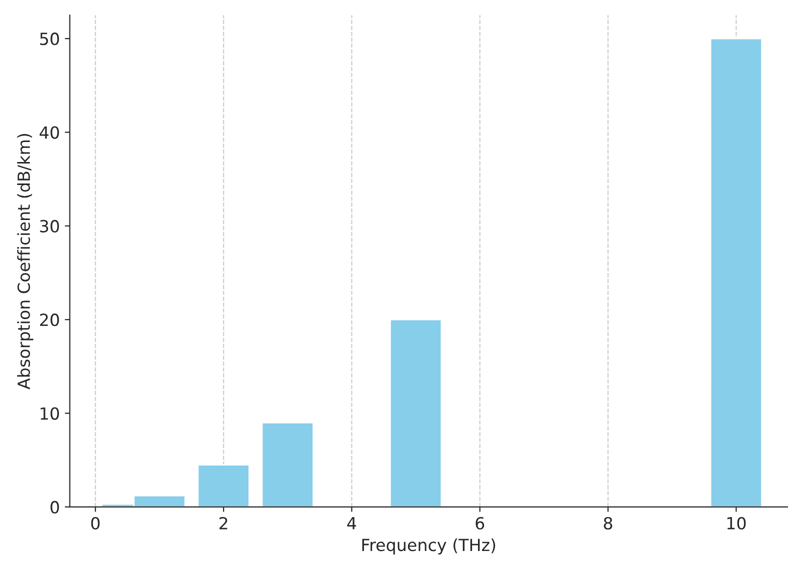 This screenshot has height=562, width=793. I want to click on y-tick-label: 50, so click(49, 39).